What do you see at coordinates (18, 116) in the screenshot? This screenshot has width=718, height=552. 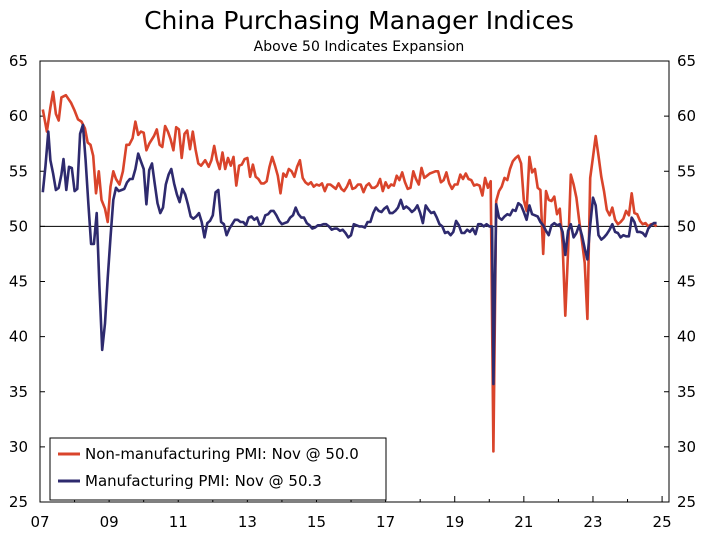 I see `y-tick-label-left: 60` at bounding box center [18, 116].